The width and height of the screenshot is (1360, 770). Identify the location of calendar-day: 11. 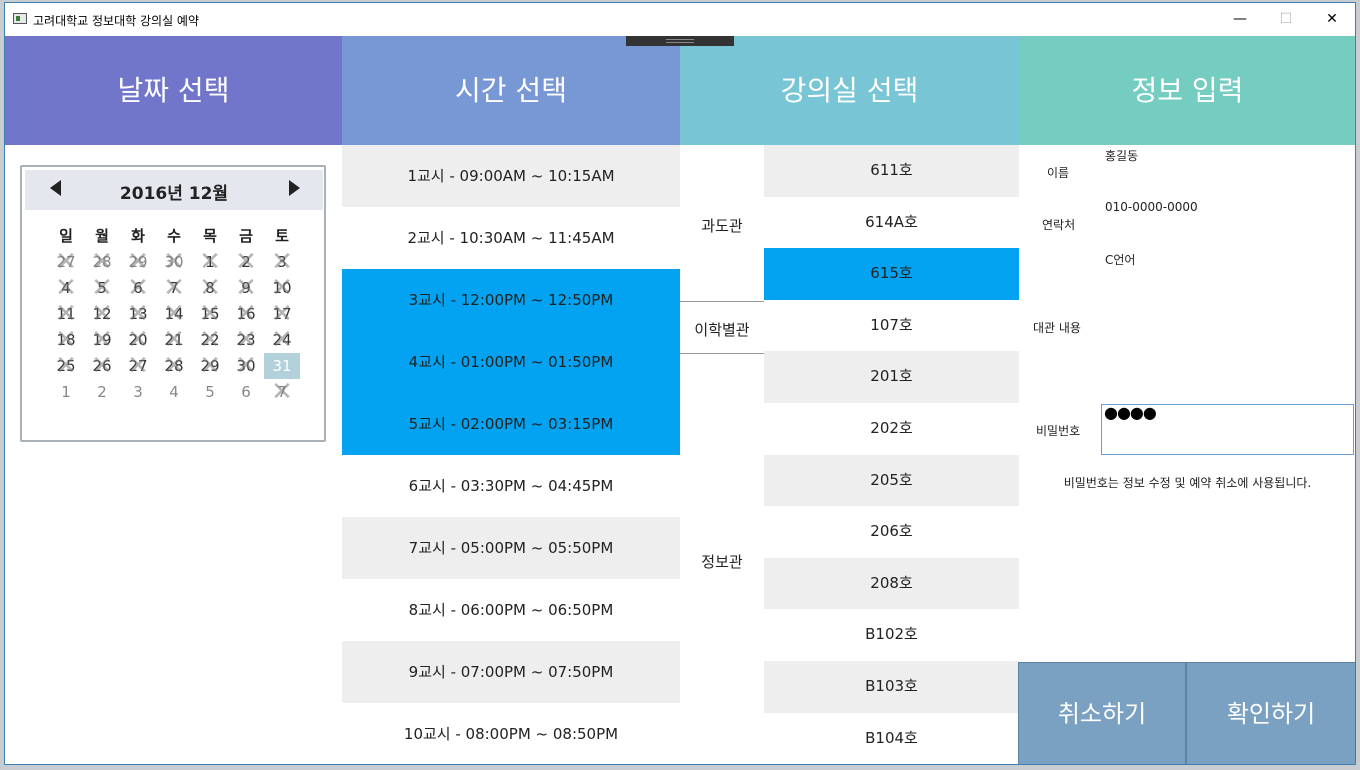
(66, 314).